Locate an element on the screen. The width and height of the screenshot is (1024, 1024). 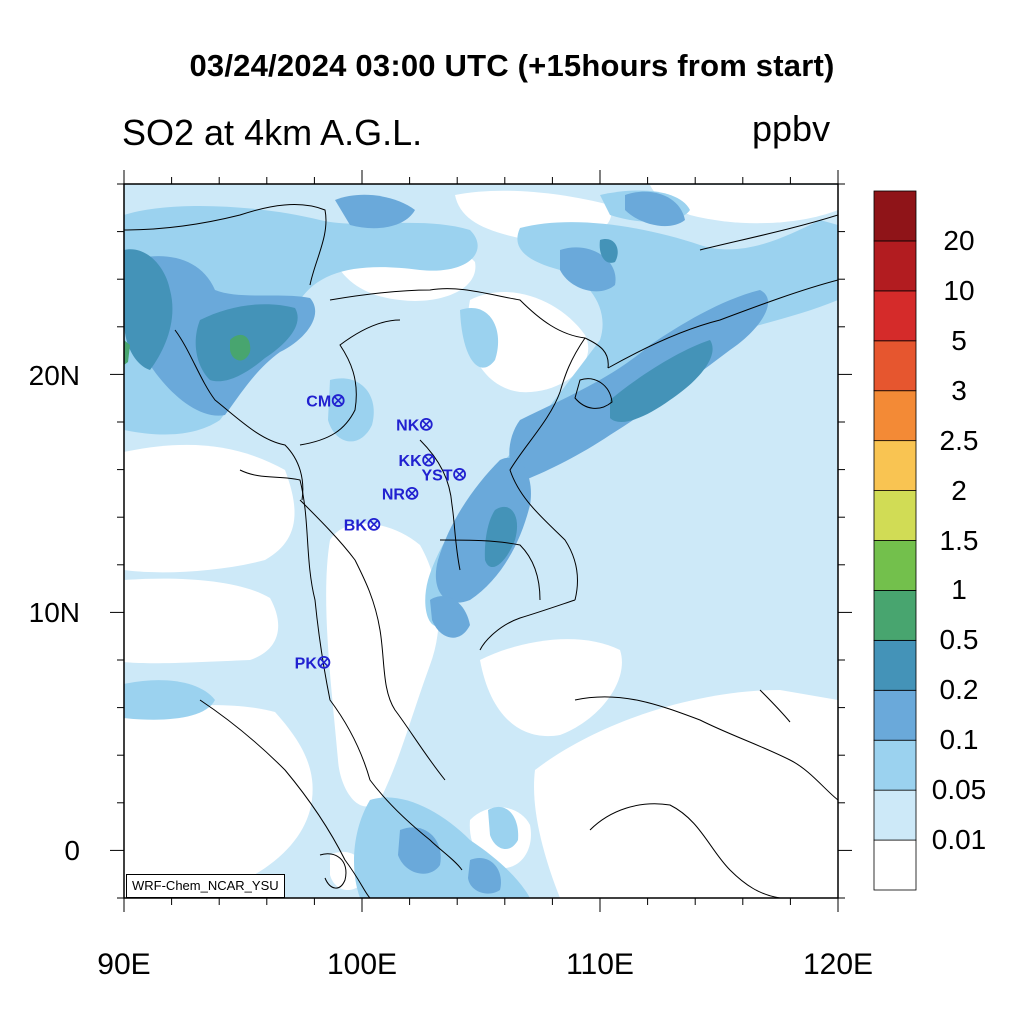
colorbar-level-label: 0.2 is located at coordinates (959, 690).